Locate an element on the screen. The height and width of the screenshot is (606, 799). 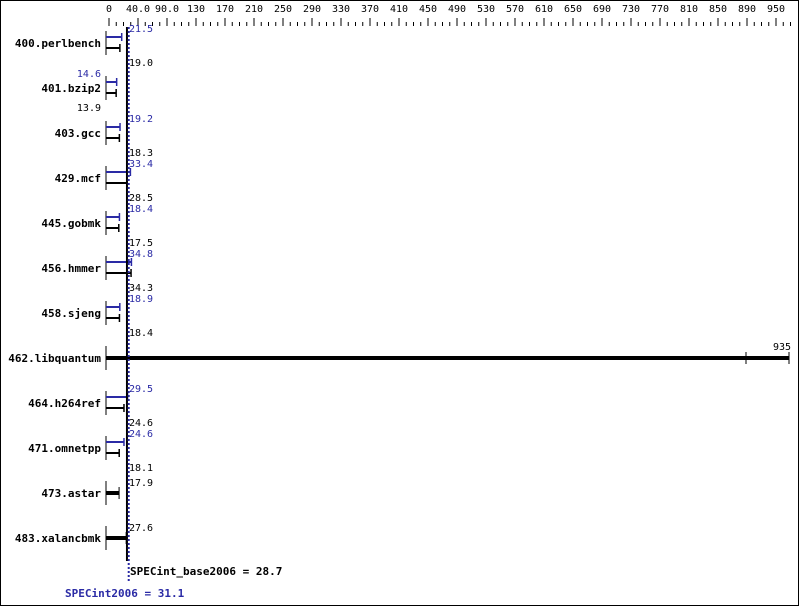
peak-value-label: 18.9 is located at coordinates (141, 299).